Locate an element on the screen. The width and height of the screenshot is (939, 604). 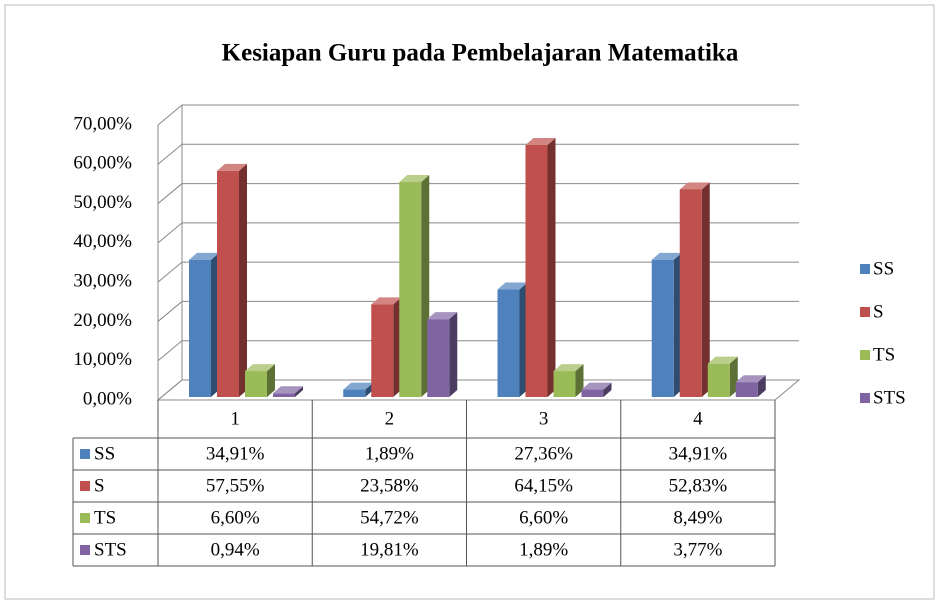
table-value: 54,72% is located at coordinates (389, 517).